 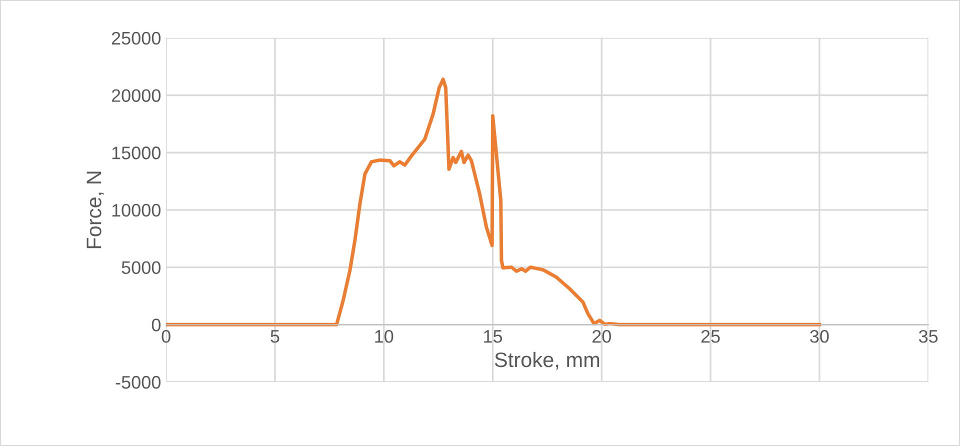 I want to click on x-tick-label: 20, so click(x=601, y=336).